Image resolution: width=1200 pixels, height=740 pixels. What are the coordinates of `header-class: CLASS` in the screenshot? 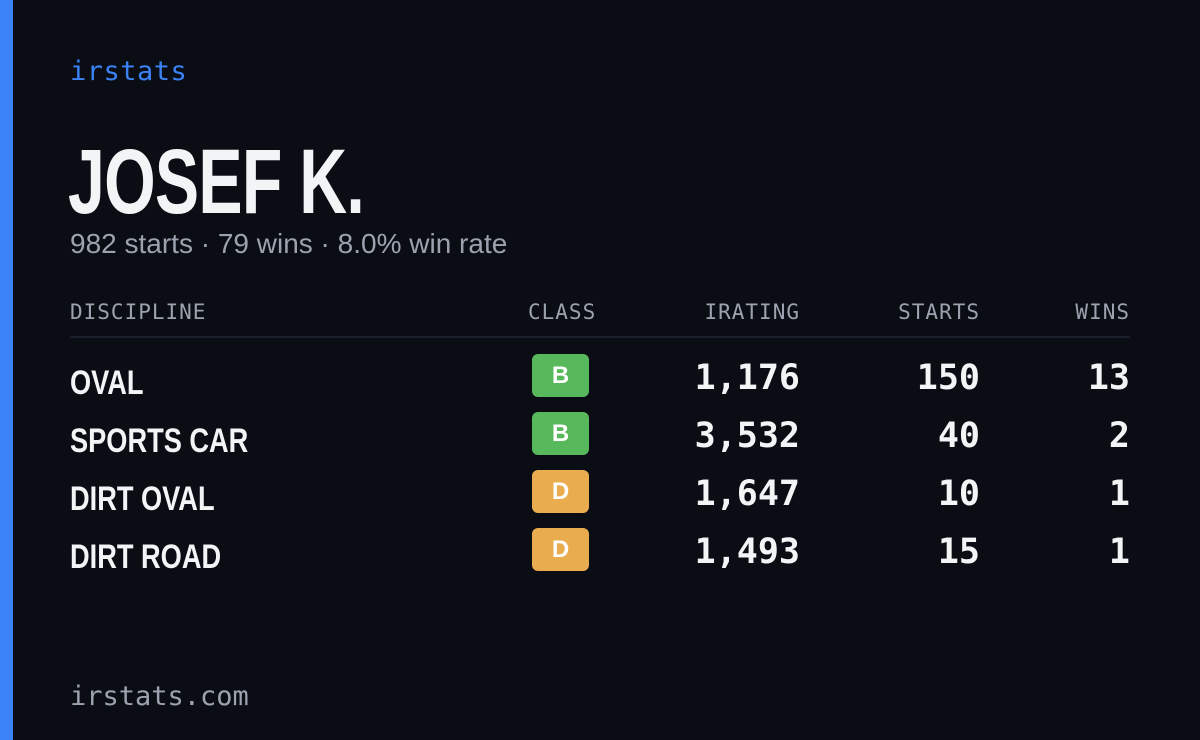 It's located at (562, 312).